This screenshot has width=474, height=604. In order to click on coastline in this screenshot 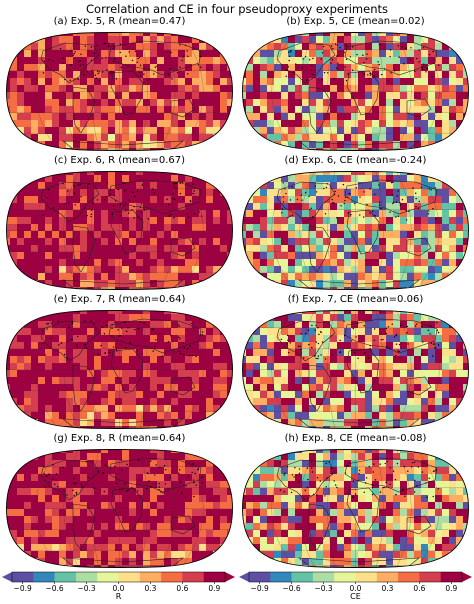, I will do `click(155, 197)`.